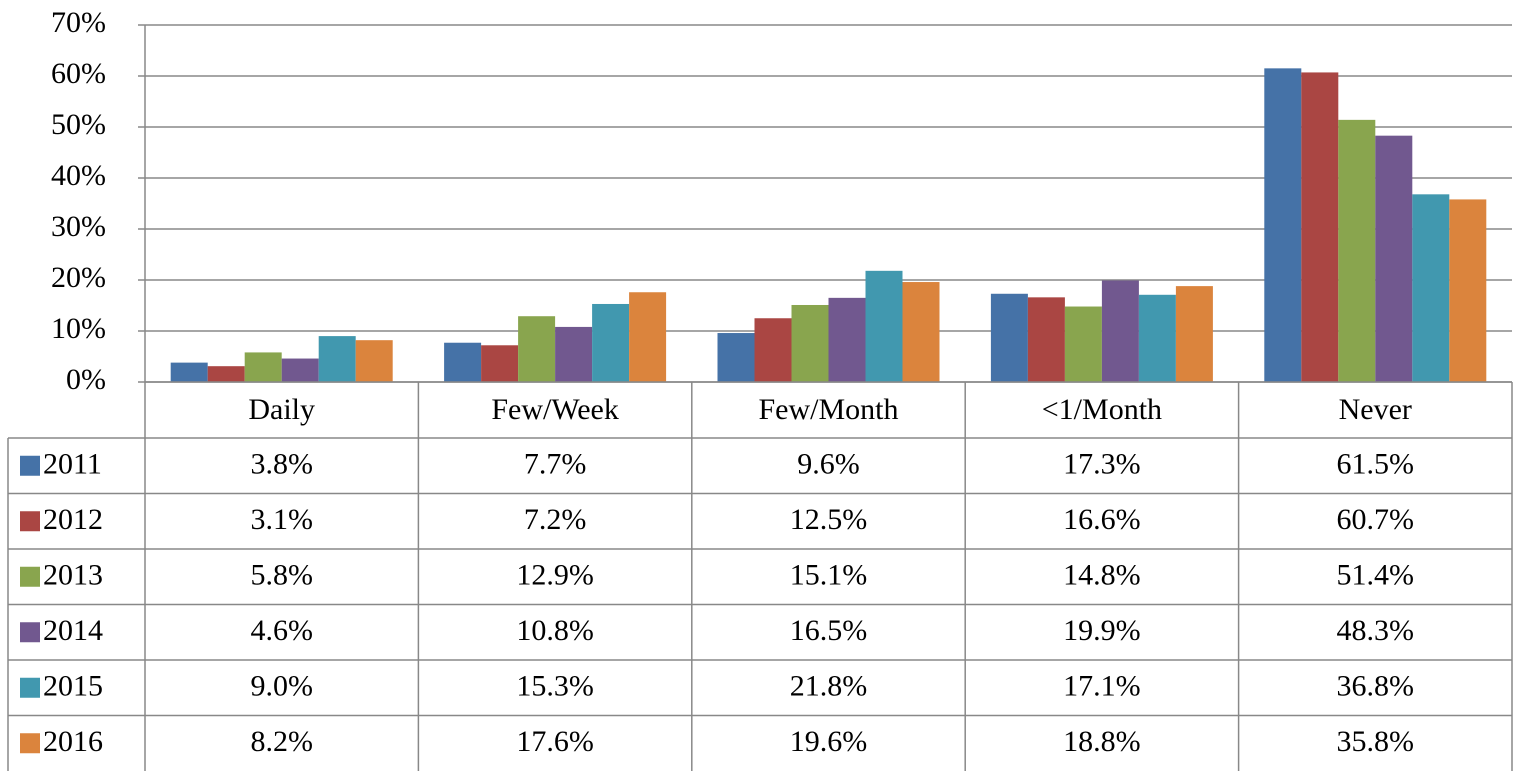  Describe the element at coordinates (281, 630) in the screenshot. I see `table-cell: 4.6%` at that location.